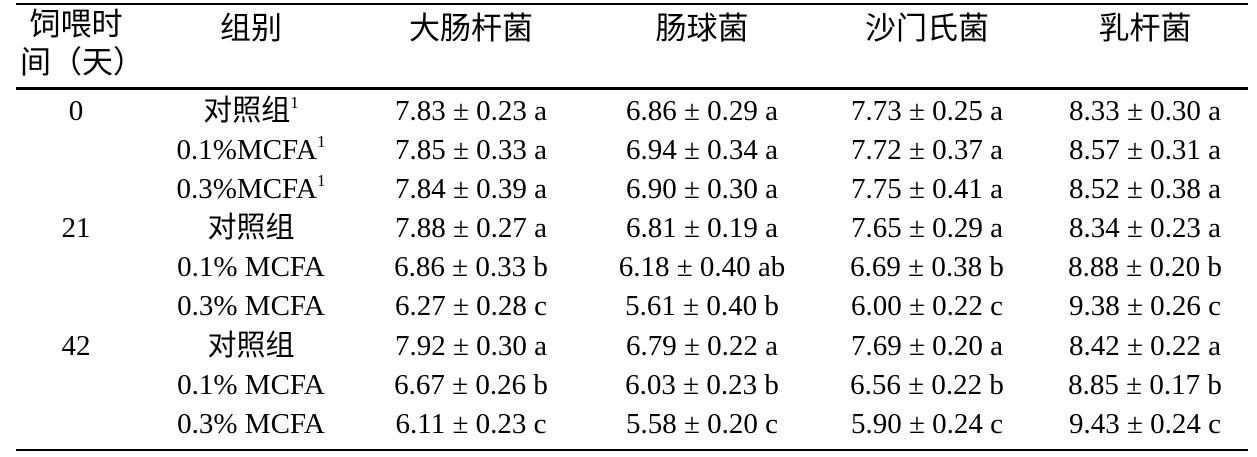  I want to click on enterococcus-cell-text: 6.03 ± 0.23 b, so click(702, 385).